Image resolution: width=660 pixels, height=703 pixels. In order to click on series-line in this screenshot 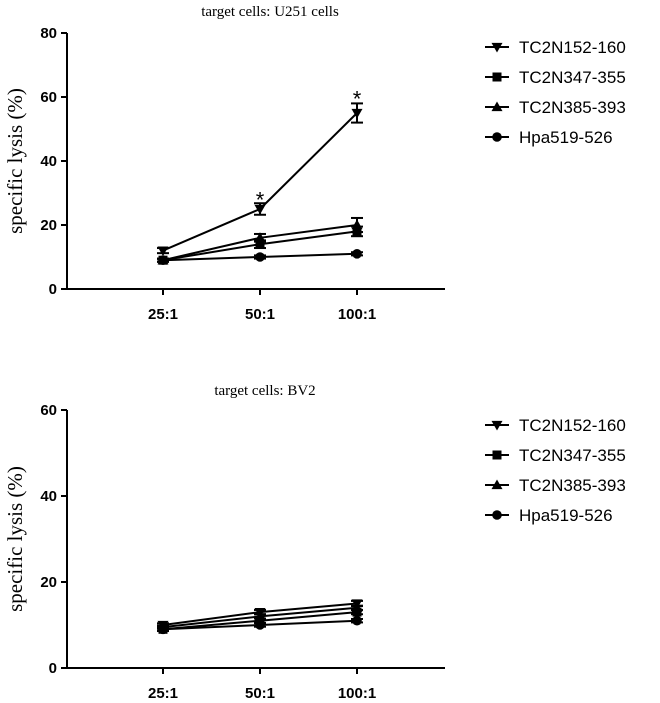, I will do `click(260, 182)`.